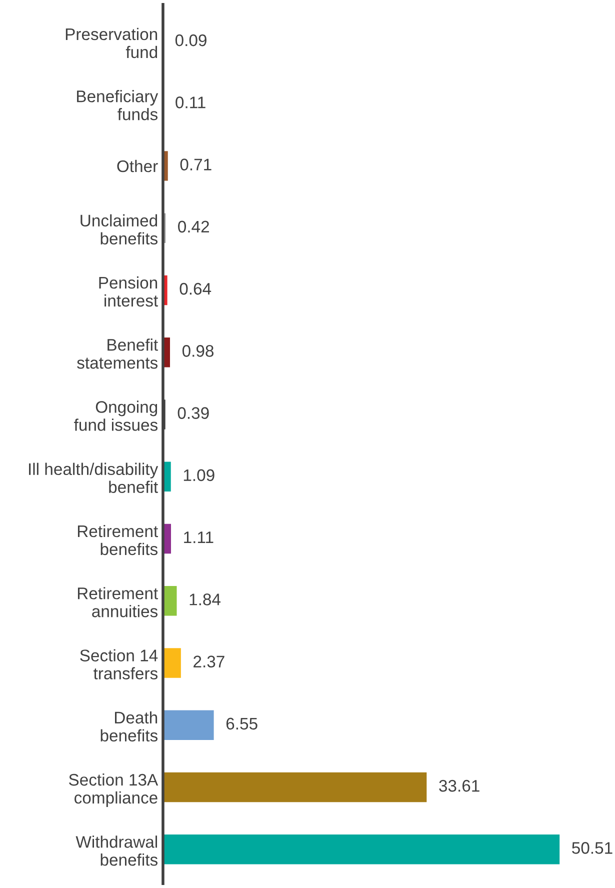  Describe the element at coordinates (118, 602) in the screenshot. I see `y-tick-label: Retirement annuities` at that location.